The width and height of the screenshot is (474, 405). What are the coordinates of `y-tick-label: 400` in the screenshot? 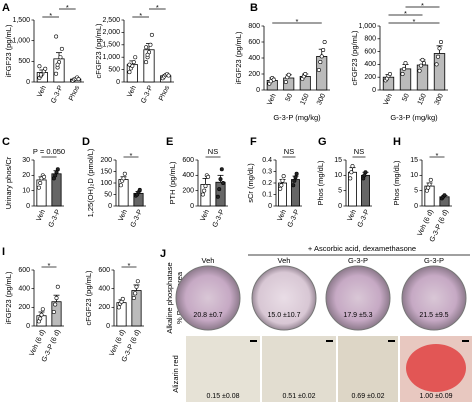 It's located at (254, 58).